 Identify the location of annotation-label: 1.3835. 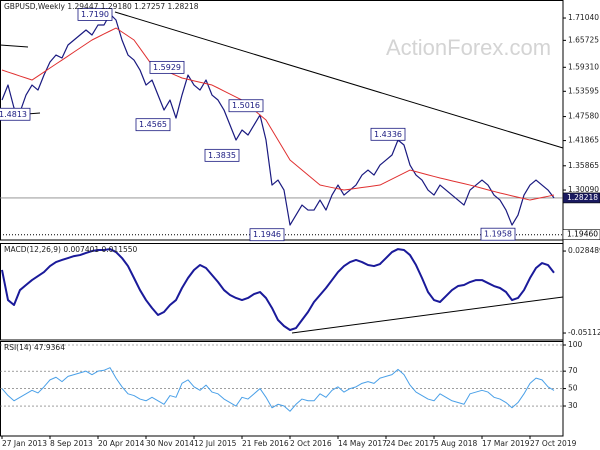
(222, 155).